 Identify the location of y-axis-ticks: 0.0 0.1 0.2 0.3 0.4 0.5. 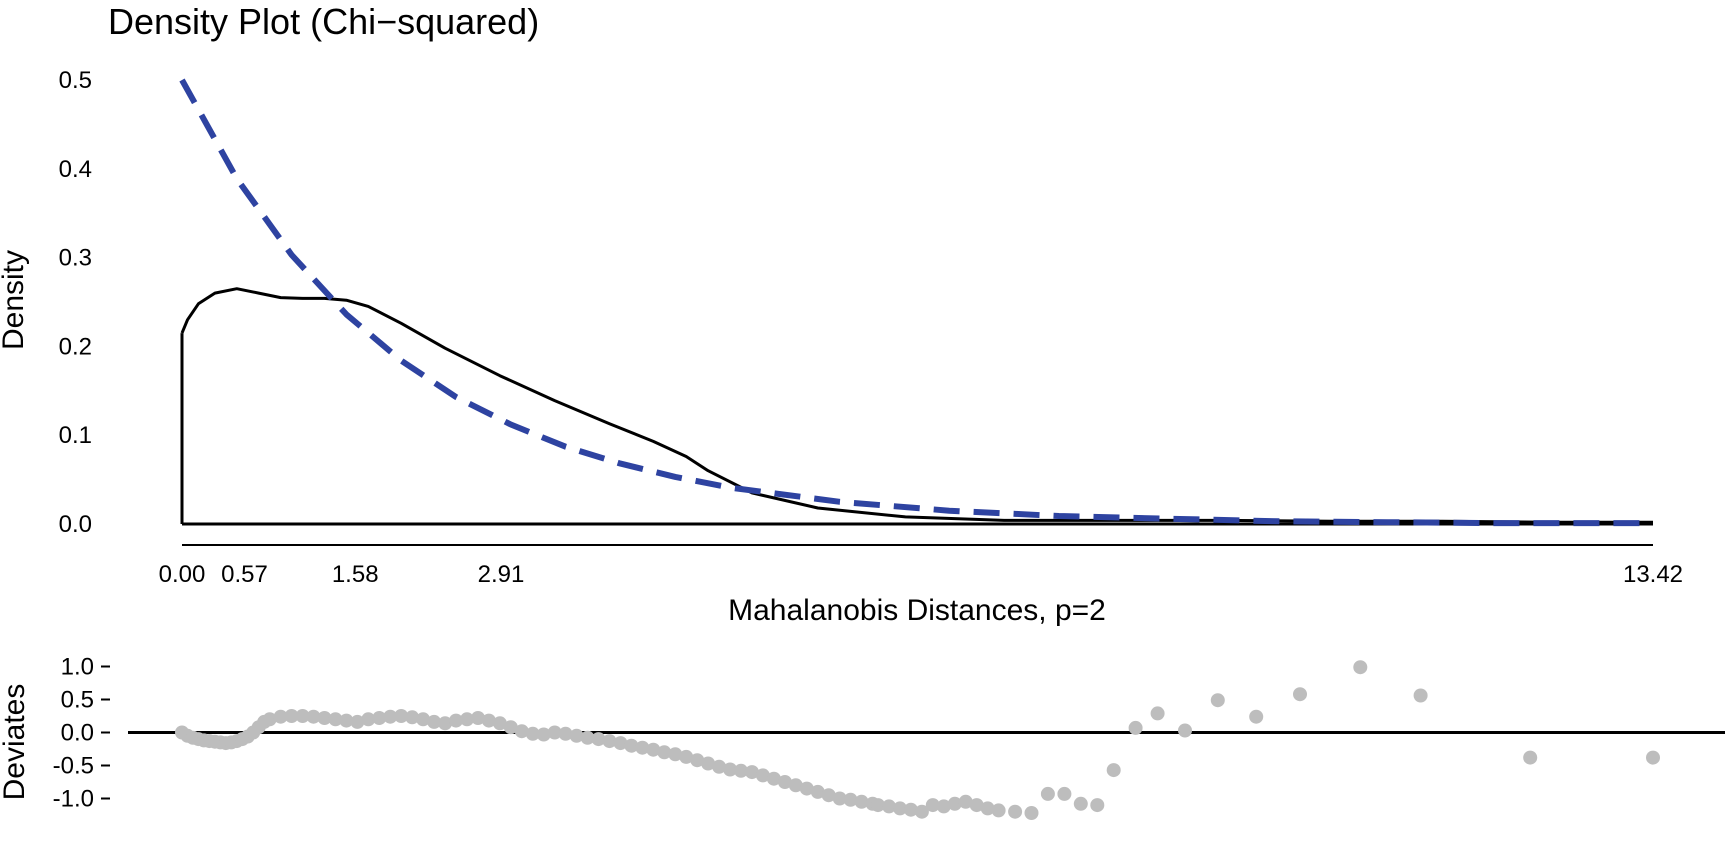
(75, 302).